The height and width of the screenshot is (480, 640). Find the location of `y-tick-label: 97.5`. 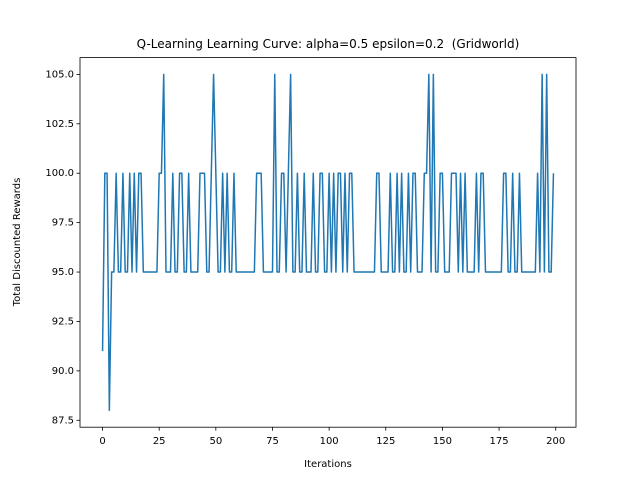

y-tick-label: 97.5 is located at coordinates (63, 223).